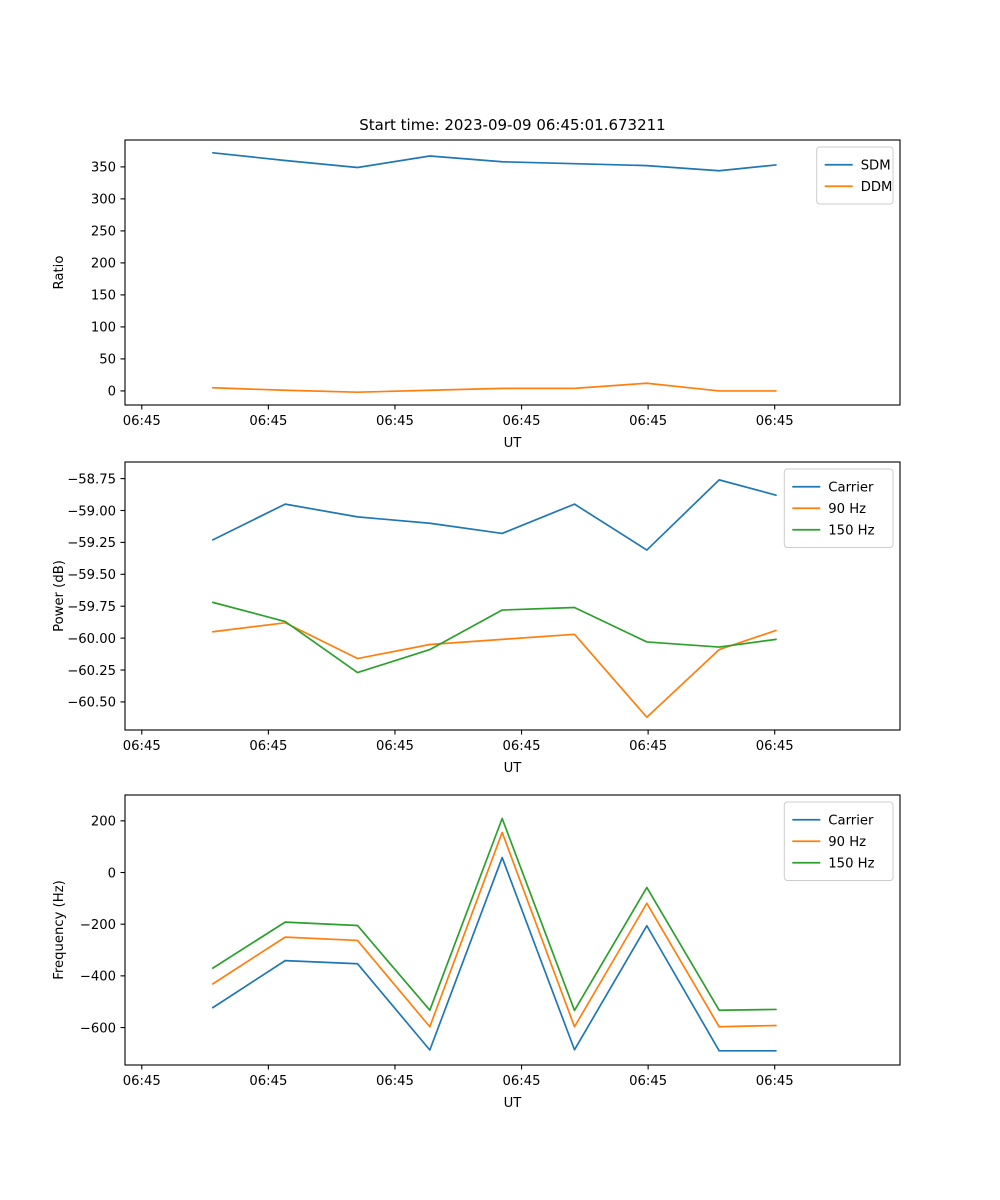  I want to click on series-line-sdm, so click(494, 161).